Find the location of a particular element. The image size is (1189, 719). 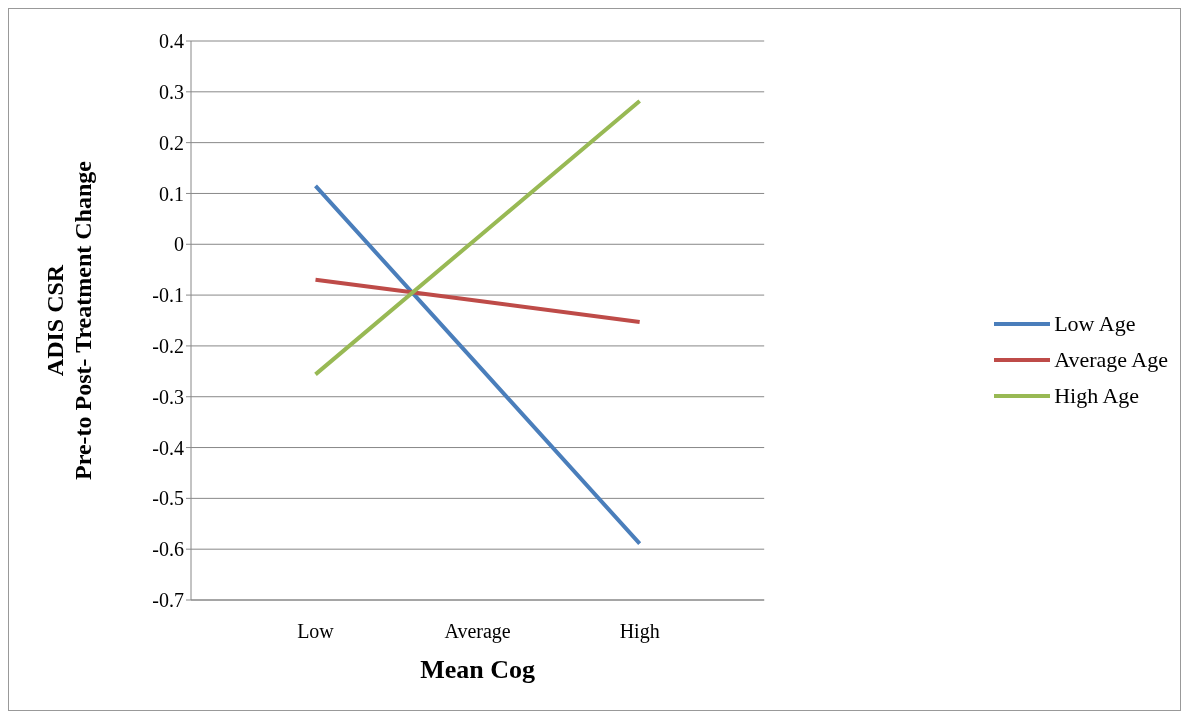

y-tick-label: -0.4 is located at coordinates (168, 447).